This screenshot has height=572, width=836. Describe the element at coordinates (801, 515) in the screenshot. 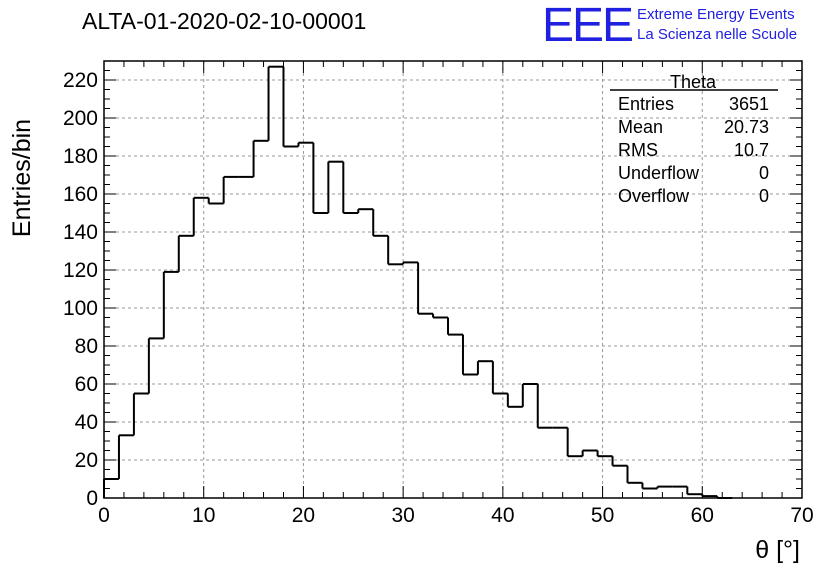

I see `x-tick-label: 70` at that location.